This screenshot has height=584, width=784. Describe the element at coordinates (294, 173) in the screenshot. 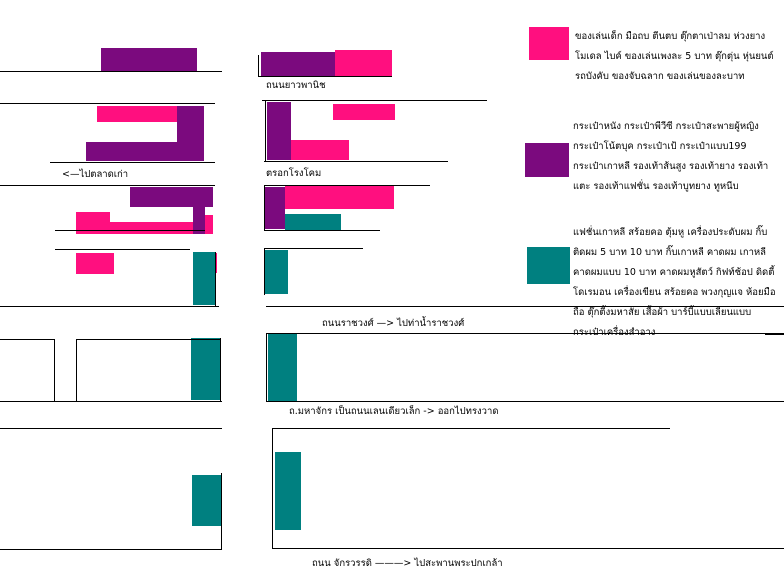

I see `label-rongkhom-alley: ตรอกโรงโคม` at that location.